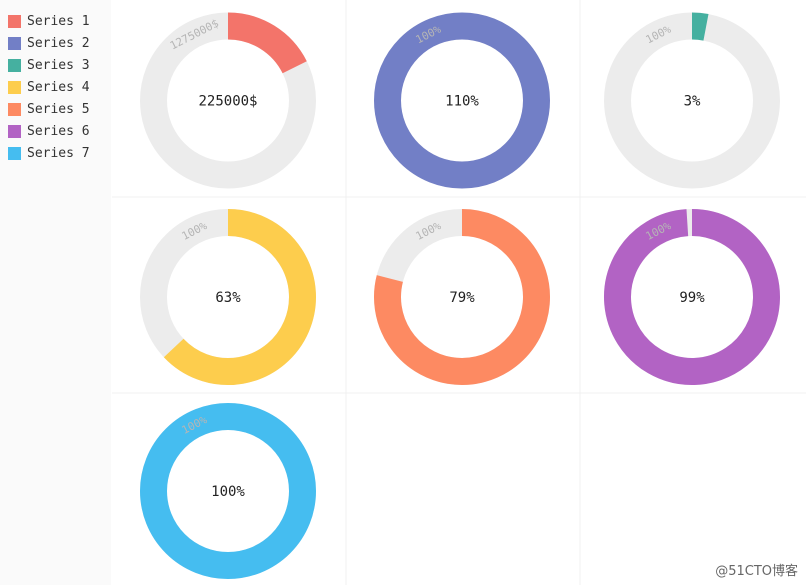 This screenshot has height=585, width=806. I want to click on gauge: 100%3%, so click(692, 100).